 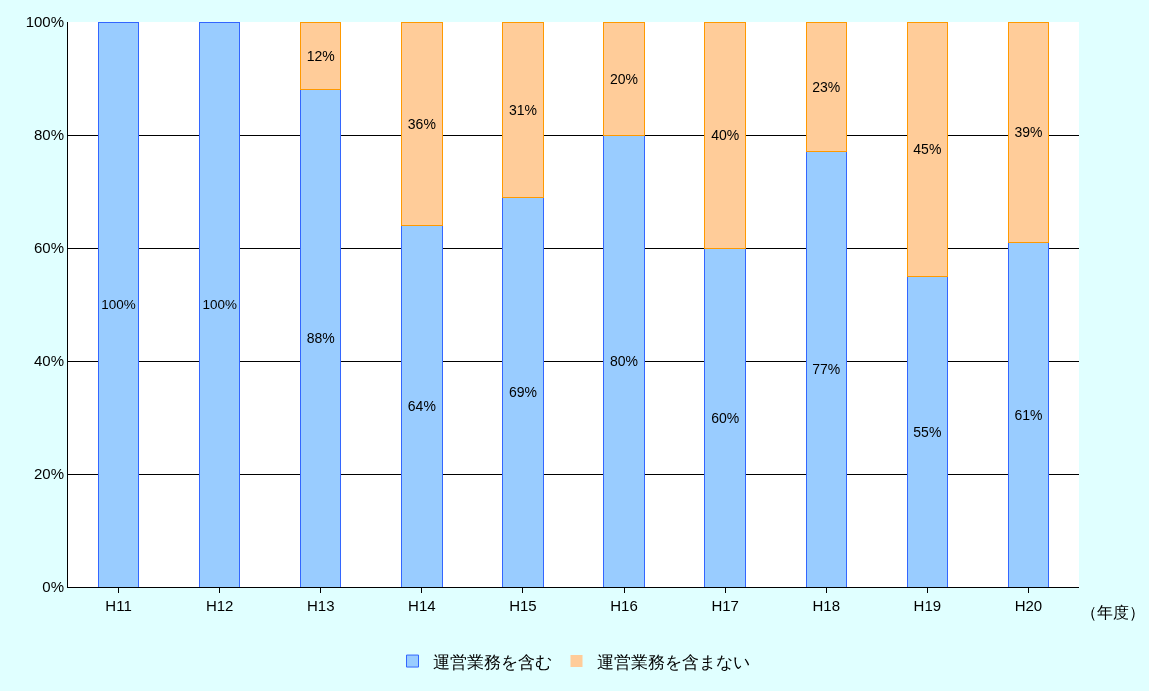 What do you see at coordinates (44, 22) in the screenshot?
I see `y-tick-label: 100%` at bounding box center [44, 22].